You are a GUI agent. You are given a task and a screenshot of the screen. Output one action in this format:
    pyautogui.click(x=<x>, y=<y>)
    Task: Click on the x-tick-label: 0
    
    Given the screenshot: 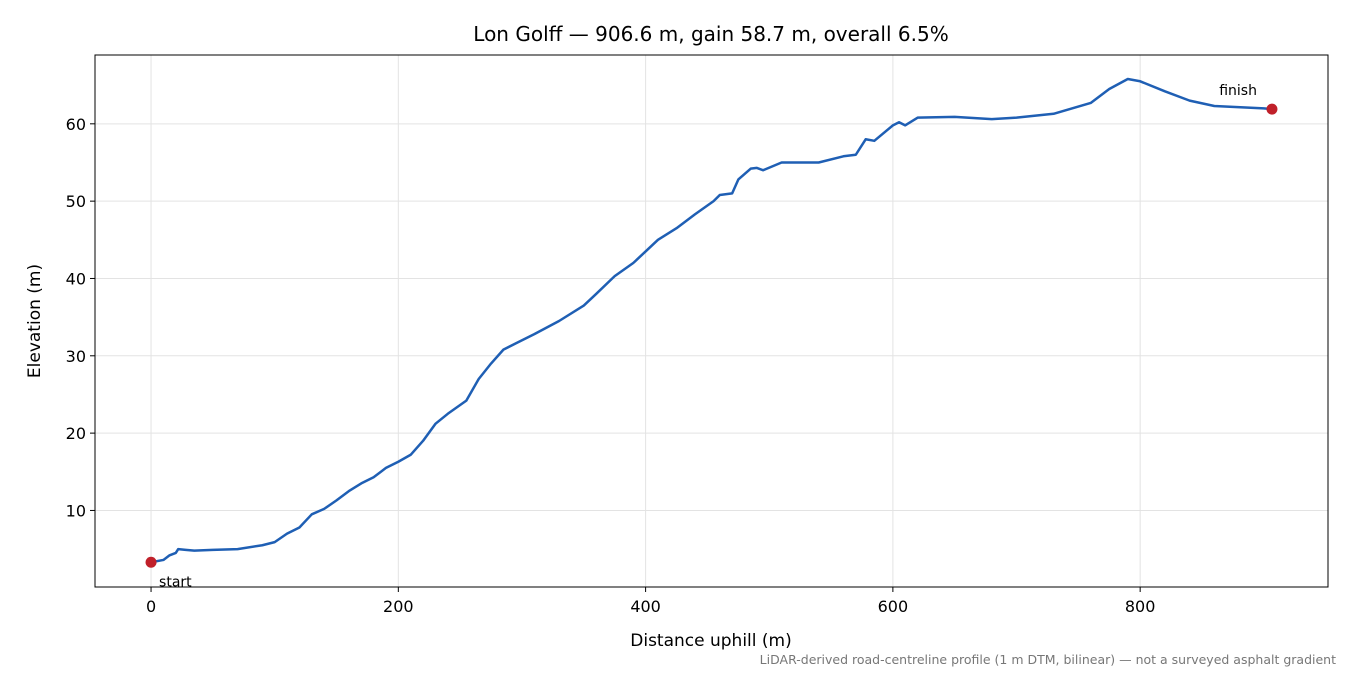 What is the action you would take?
    pyautogui.click(x=151, y=606)
    